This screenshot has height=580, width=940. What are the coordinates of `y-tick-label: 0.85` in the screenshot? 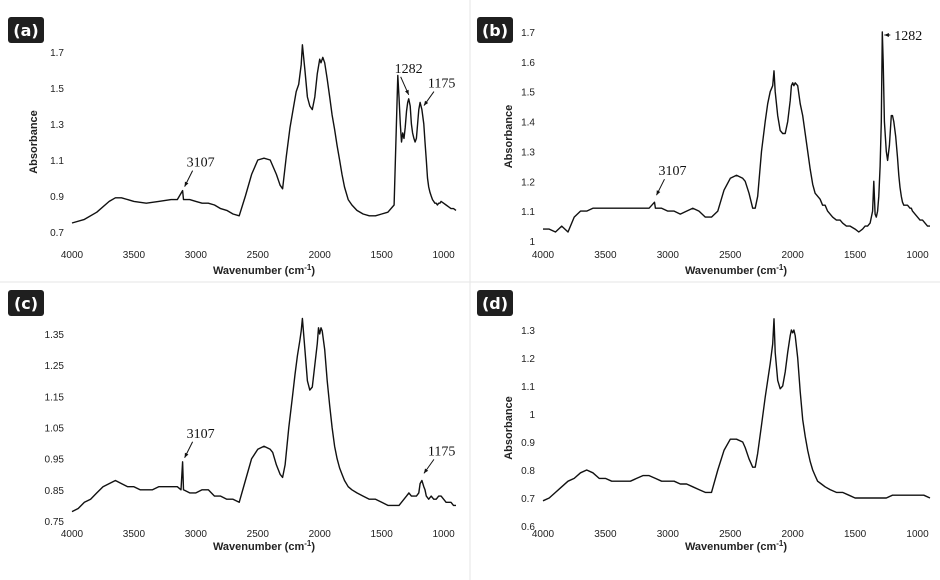 It's located at (55, 491).